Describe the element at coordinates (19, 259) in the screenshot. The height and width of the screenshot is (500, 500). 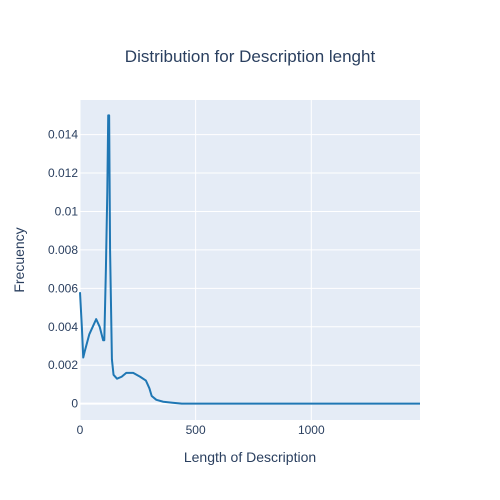
I see `y-axis-title: Frecuency` at that location.